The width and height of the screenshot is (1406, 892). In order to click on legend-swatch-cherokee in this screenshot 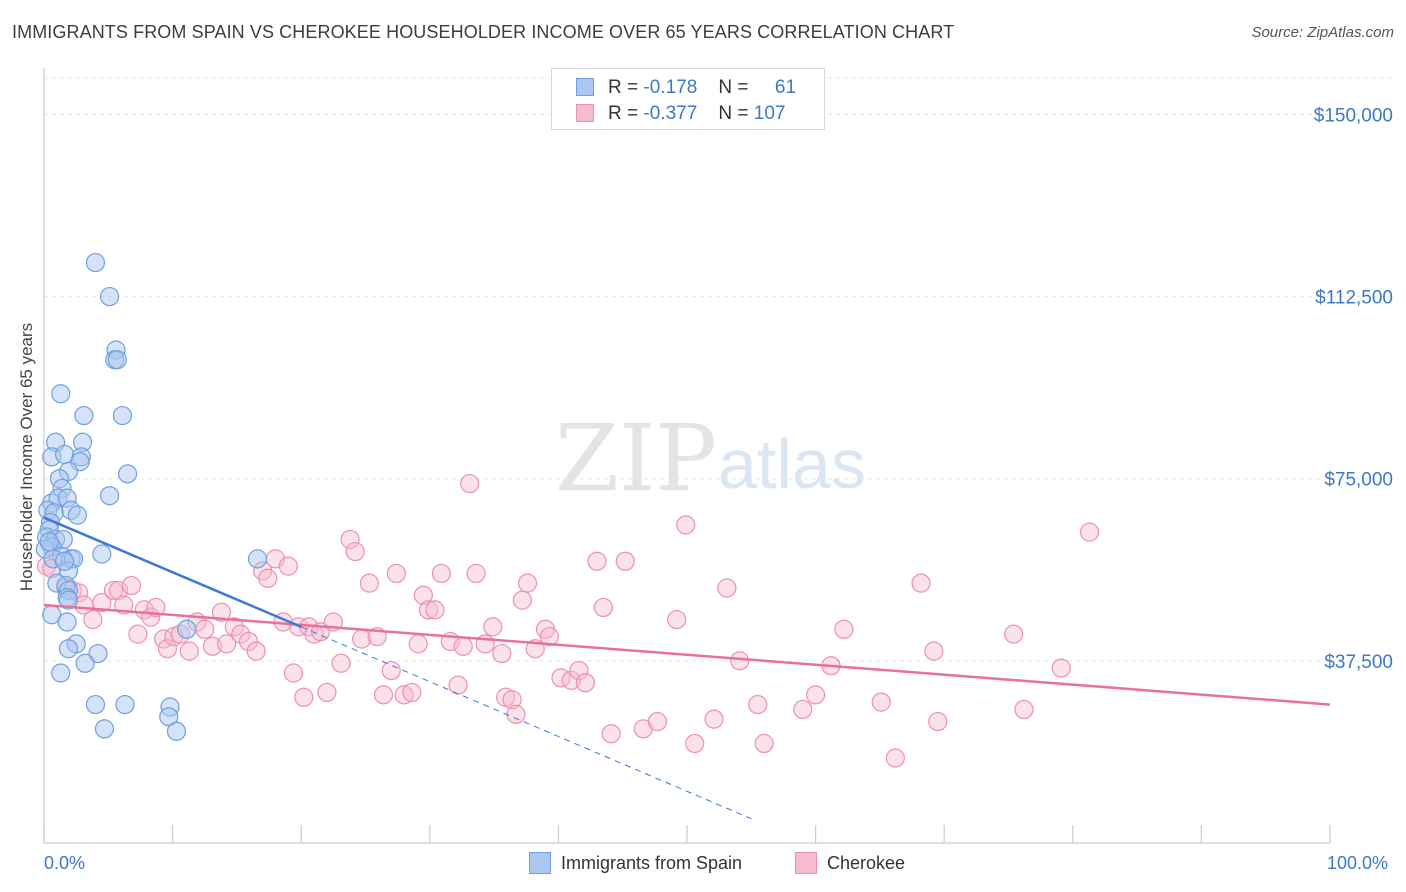, I will do `click(585, 113)`.